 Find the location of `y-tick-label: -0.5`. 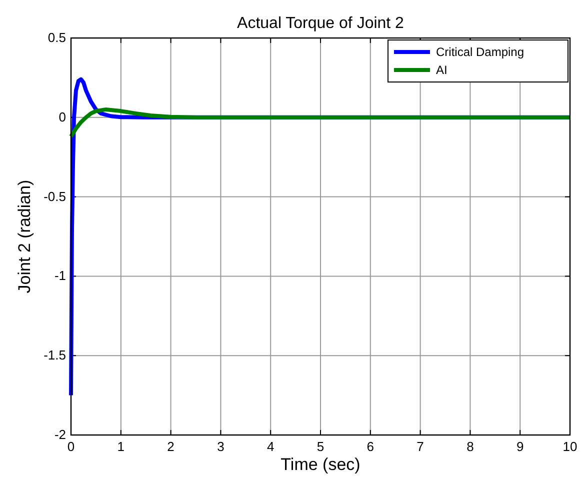

y-tick-label: -0.5 is located at coordinates (55, 196).